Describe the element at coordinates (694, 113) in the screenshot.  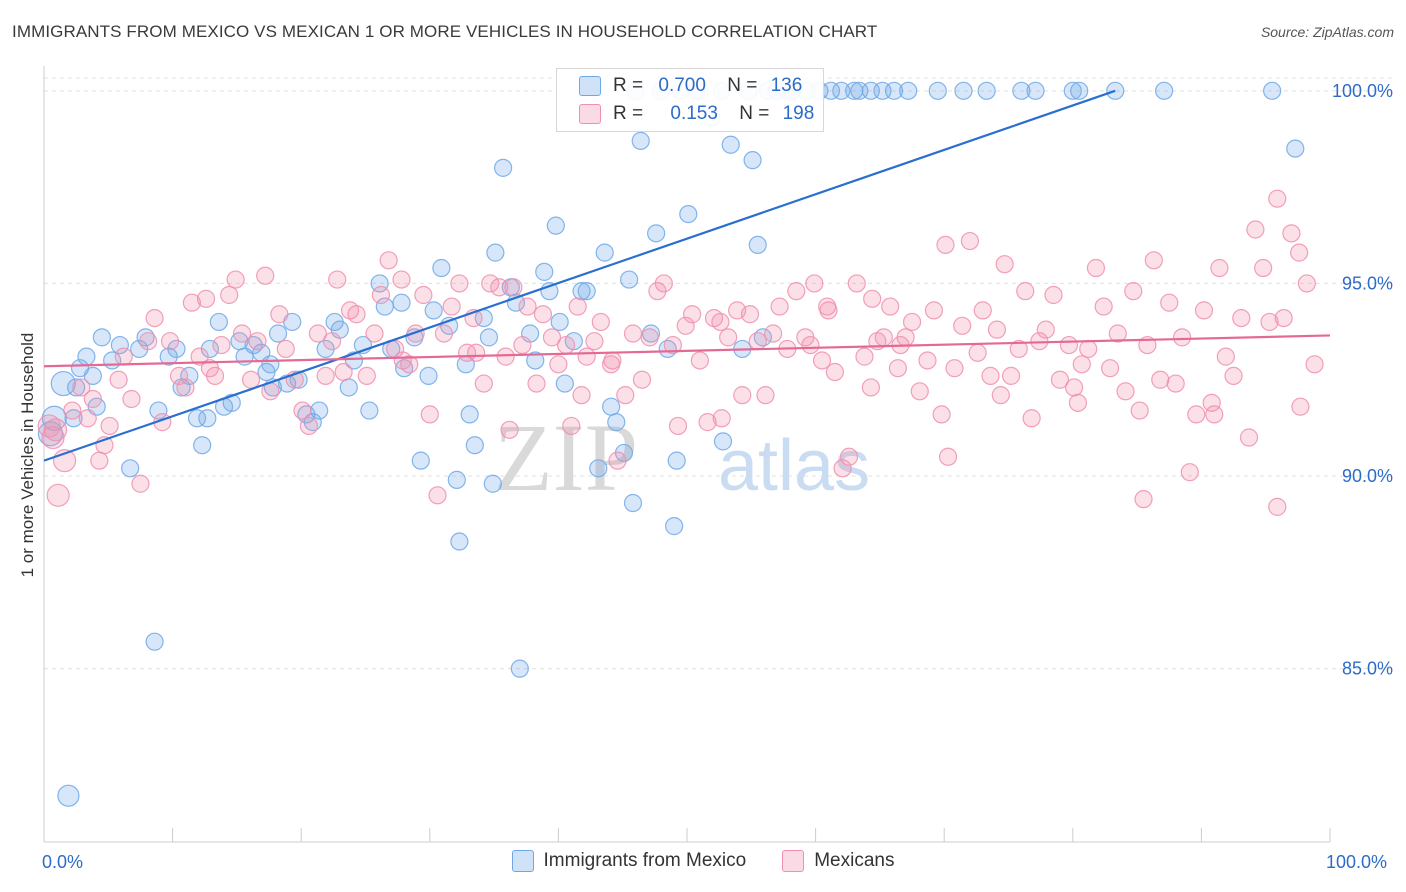
I see `r-value: 0.153` at that location.